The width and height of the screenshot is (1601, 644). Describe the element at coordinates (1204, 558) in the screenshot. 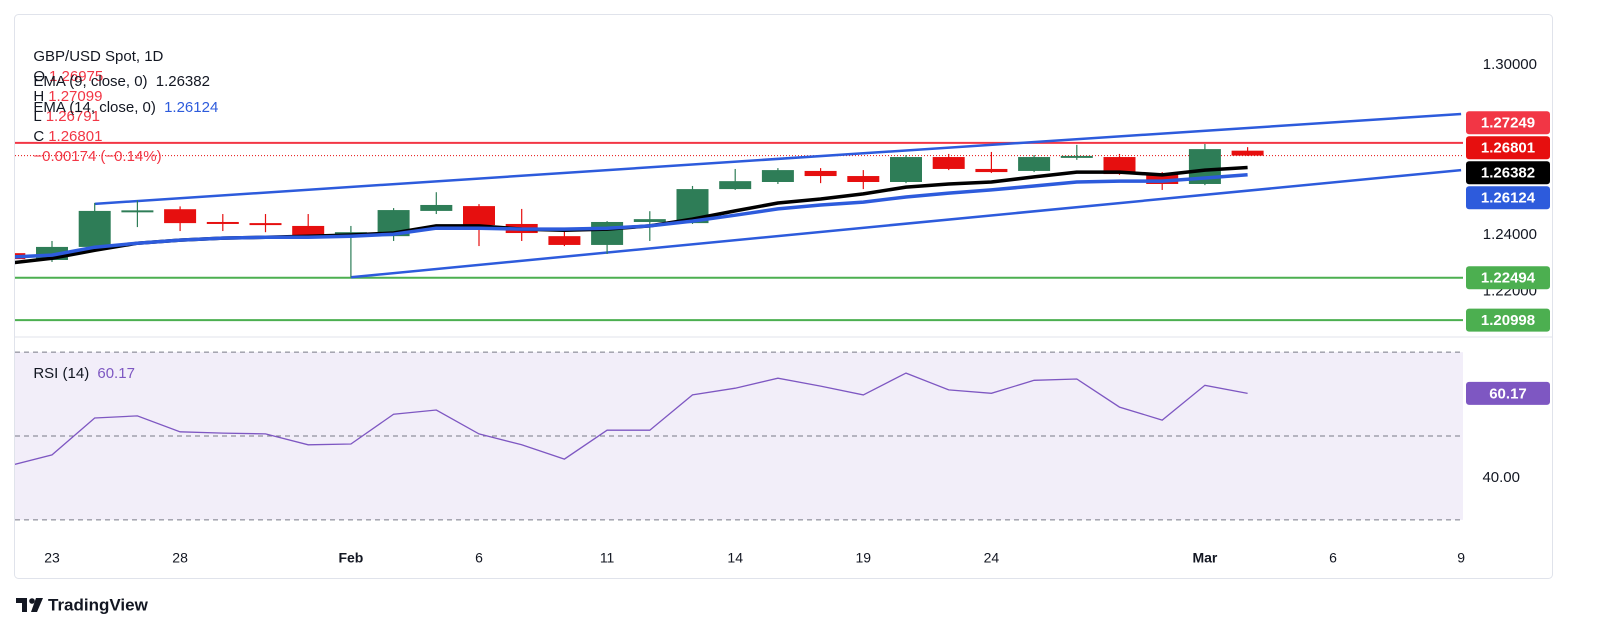

I see `x-tick-label: Mar` at that location.